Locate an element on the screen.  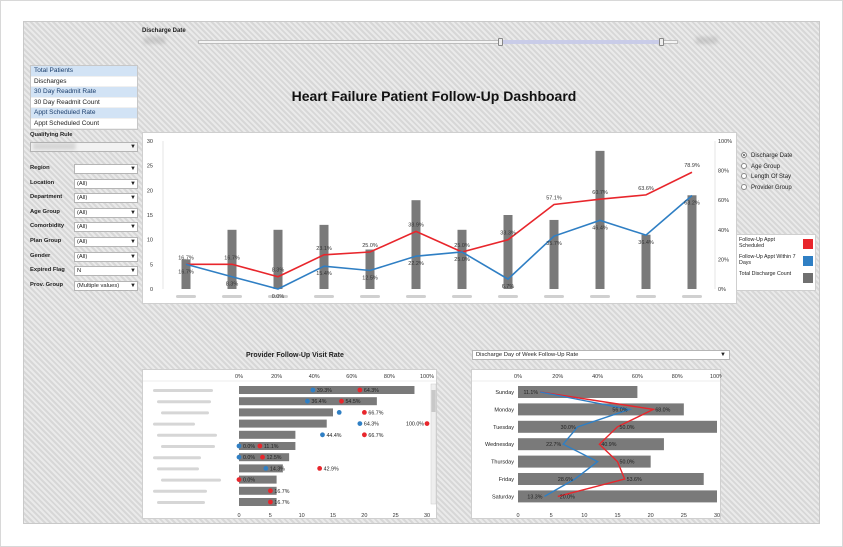
day-label: Wednesday is located at coordinates (499, 445).